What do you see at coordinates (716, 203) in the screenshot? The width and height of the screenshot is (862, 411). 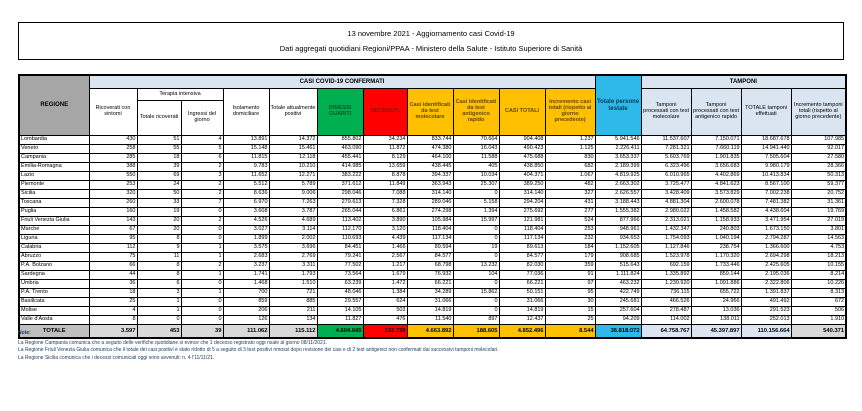 I see `value-cell: 2.600.078` at bounding box center [716, 203].